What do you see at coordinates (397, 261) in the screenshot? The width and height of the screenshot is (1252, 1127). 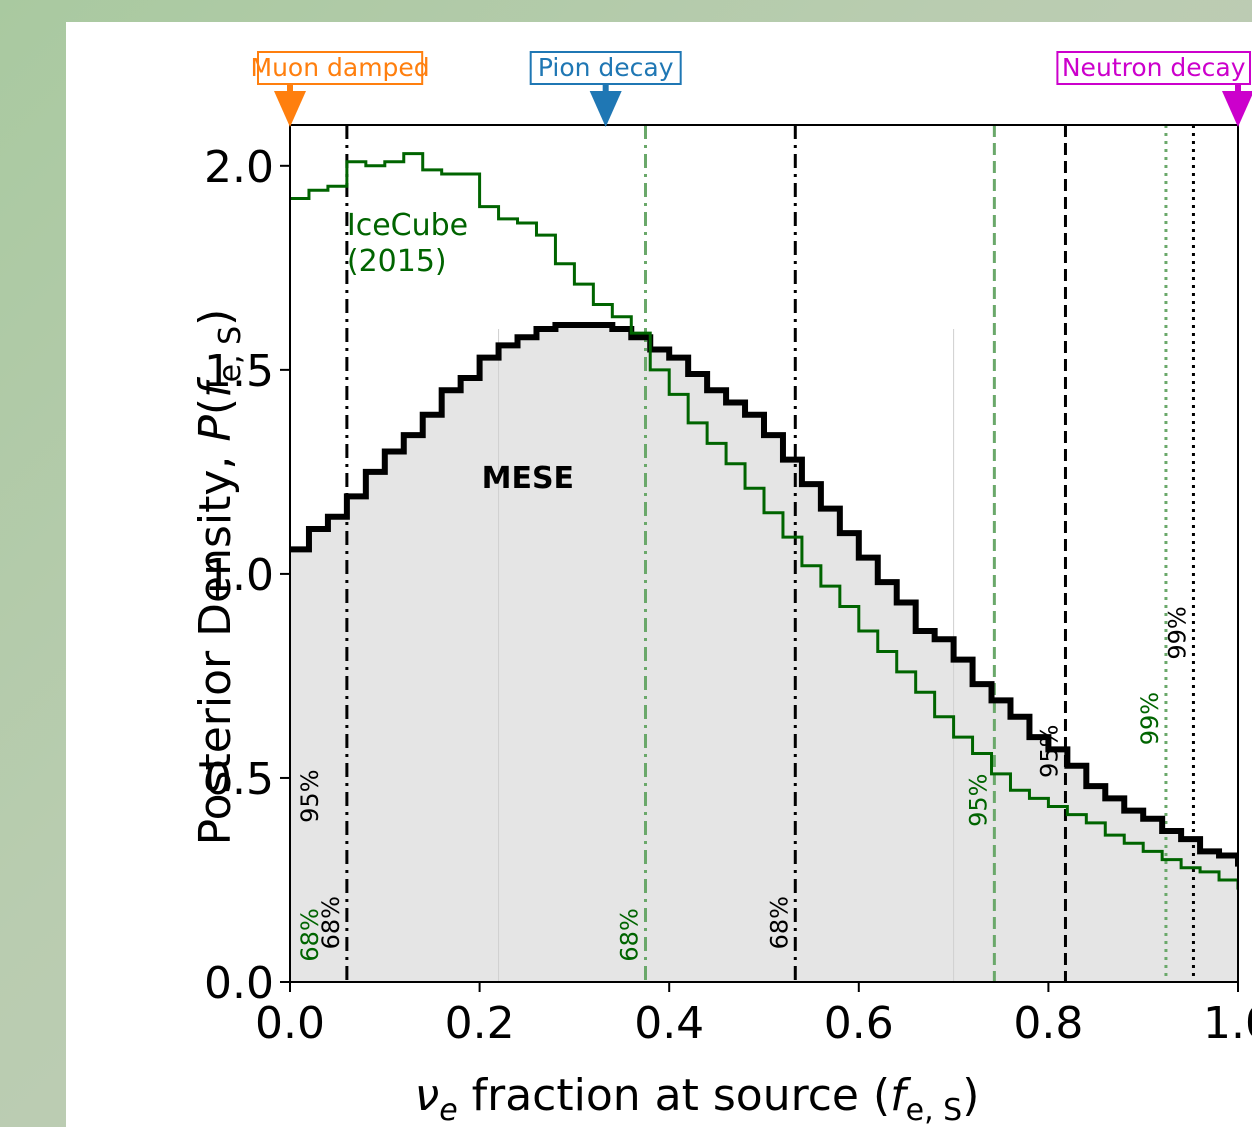 I see `icecube-annotation-line2: (2015)` at bounding box center [397, 261].